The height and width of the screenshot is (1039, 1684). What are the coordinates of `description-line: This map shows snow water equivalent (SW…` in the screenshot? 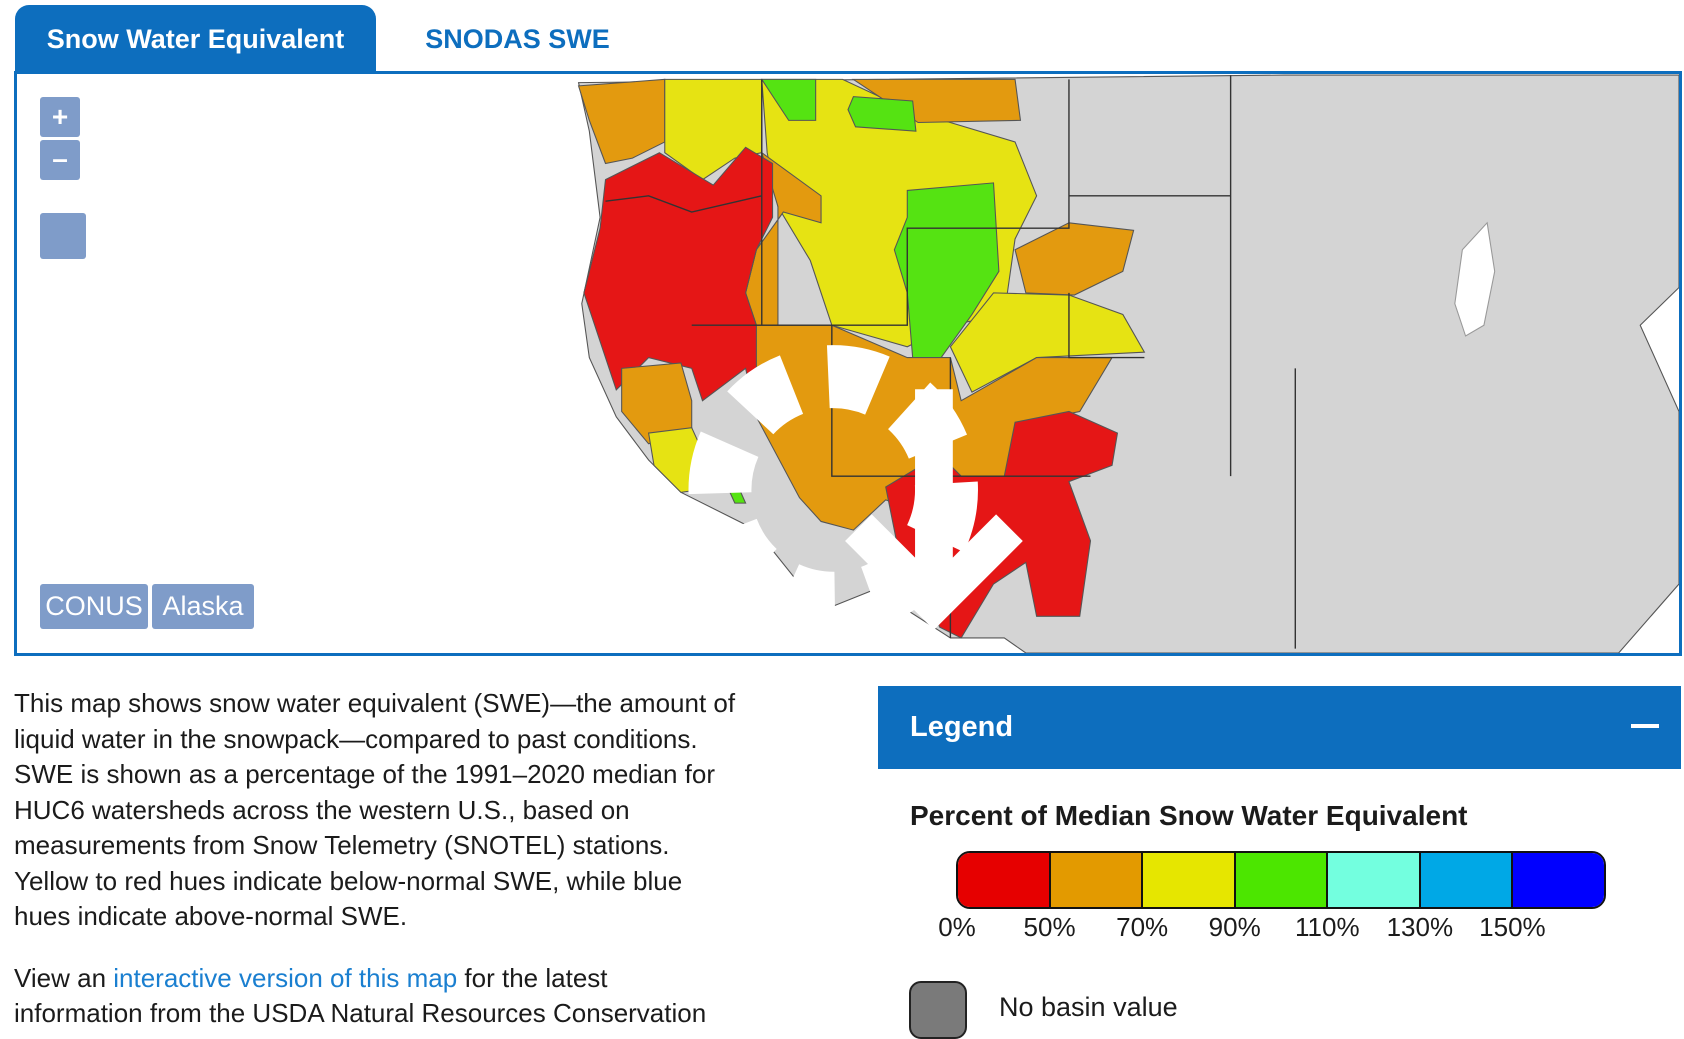 It's located at (375, 703).